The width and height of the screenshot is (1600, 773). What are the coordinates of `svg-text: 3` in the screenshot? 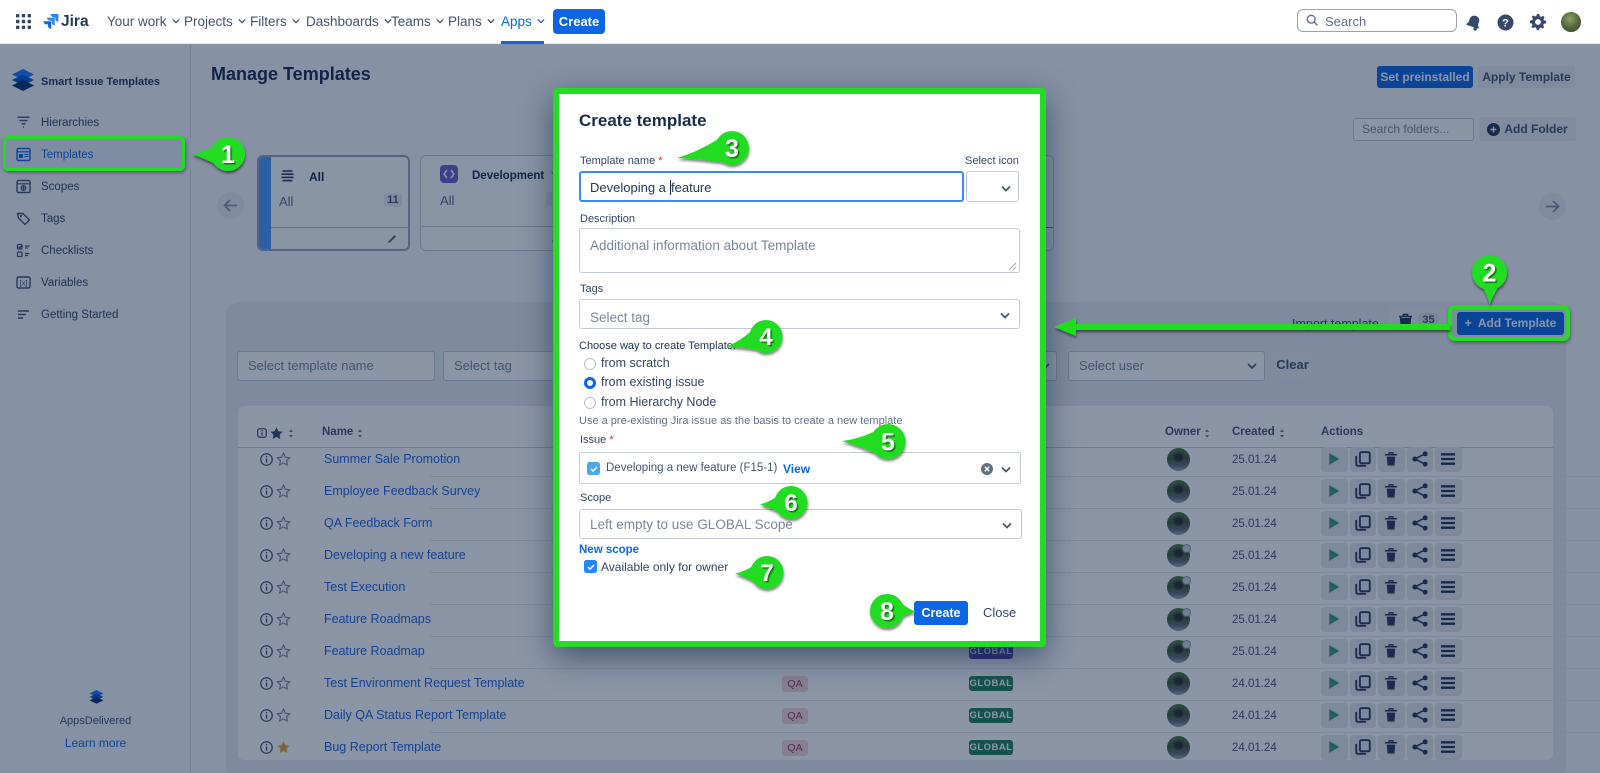 It's located at (732, 149).